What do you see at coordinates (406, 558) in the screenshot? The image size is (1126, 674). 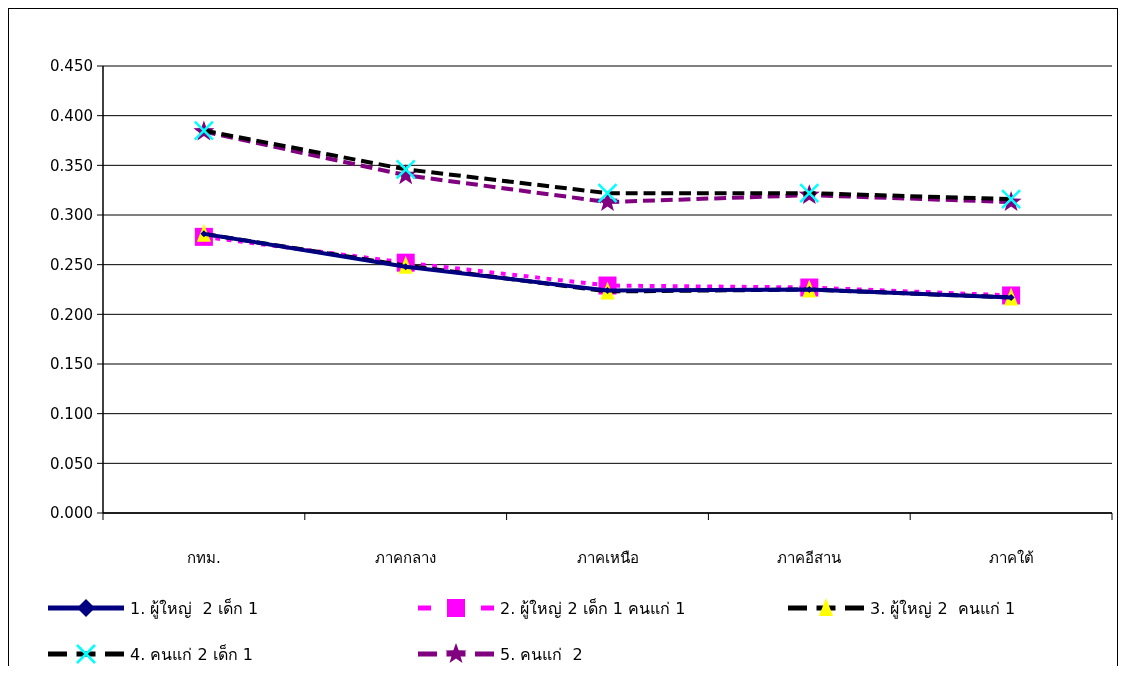 I see `x-tick-label: ภาคกลาง` at bounding box center [406, 558].